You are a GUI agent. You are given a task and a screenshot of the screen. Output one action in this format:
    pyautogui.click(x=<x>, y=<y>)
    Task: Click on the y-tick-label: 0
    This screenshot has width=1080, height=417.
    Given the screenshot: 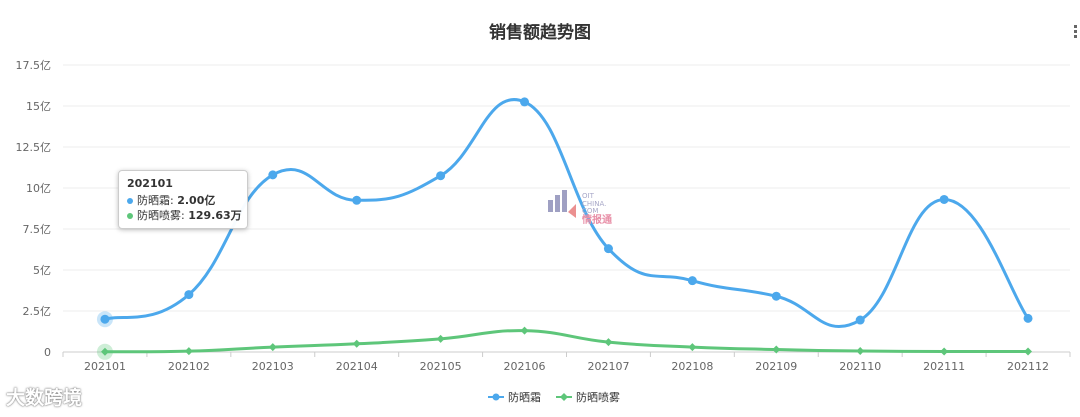 What is the action you would take?
    pyautogui.click(x=47, y=352)
    